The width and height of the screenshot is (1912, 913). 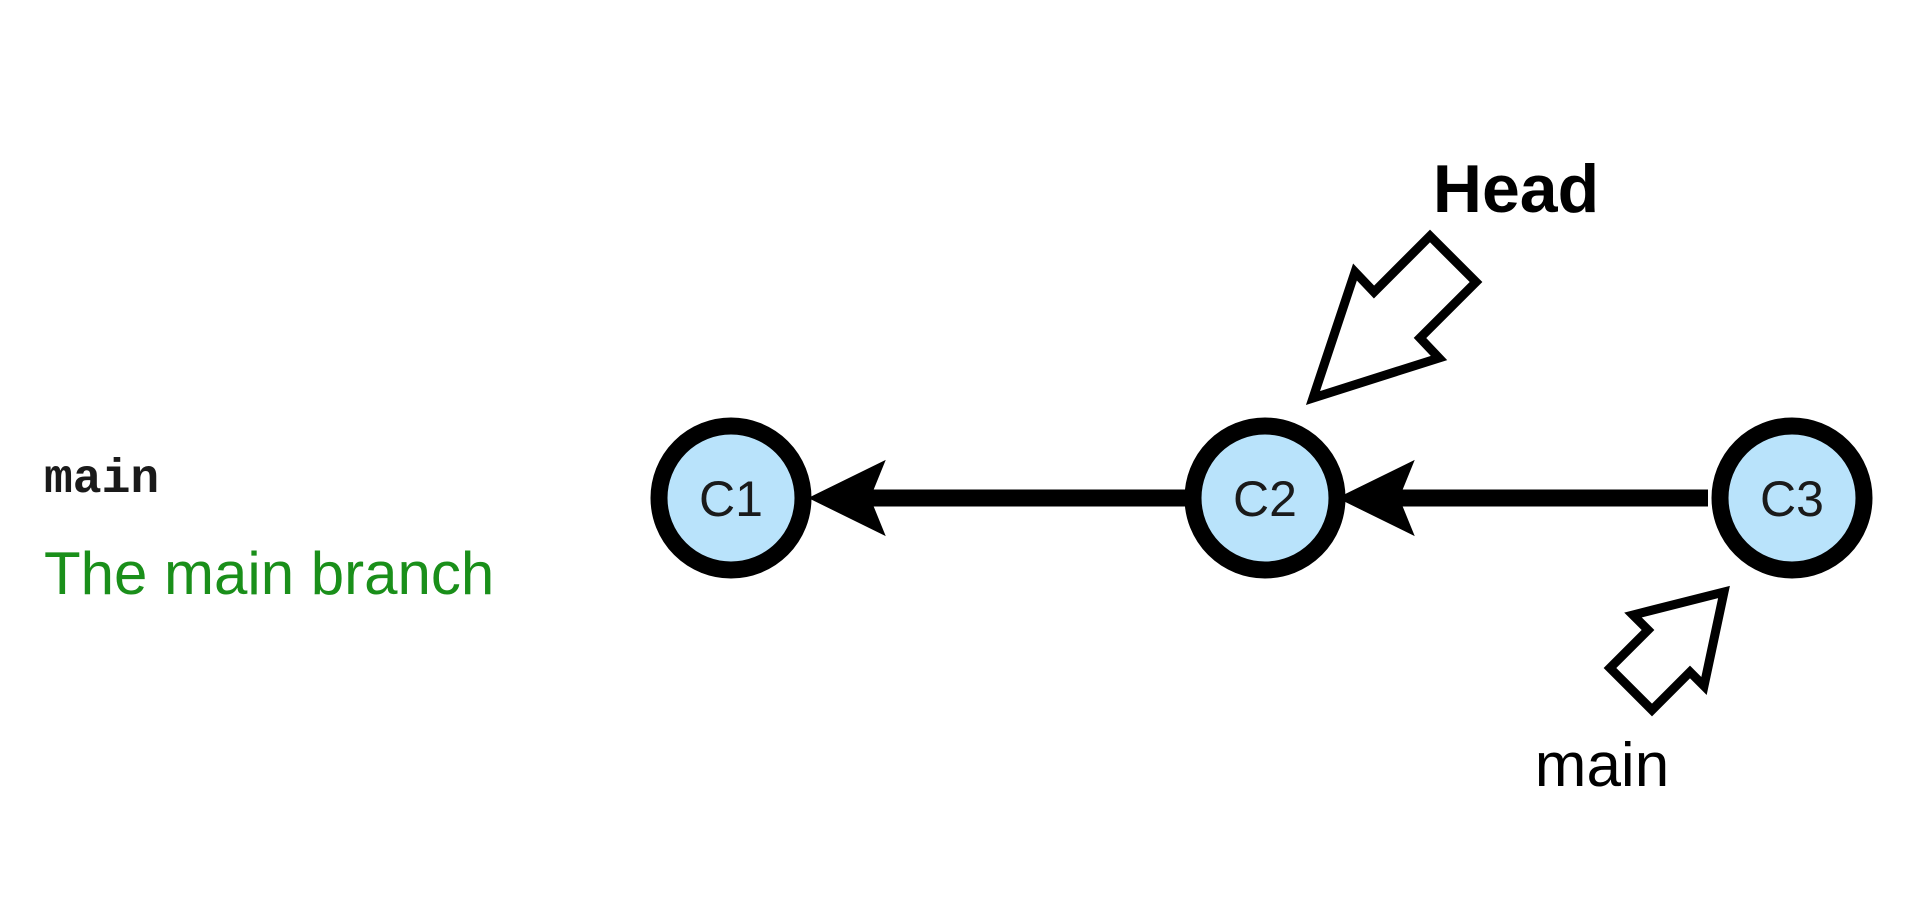 I want to click on edge-c3-to-c2, so click(x=1522, y=498).